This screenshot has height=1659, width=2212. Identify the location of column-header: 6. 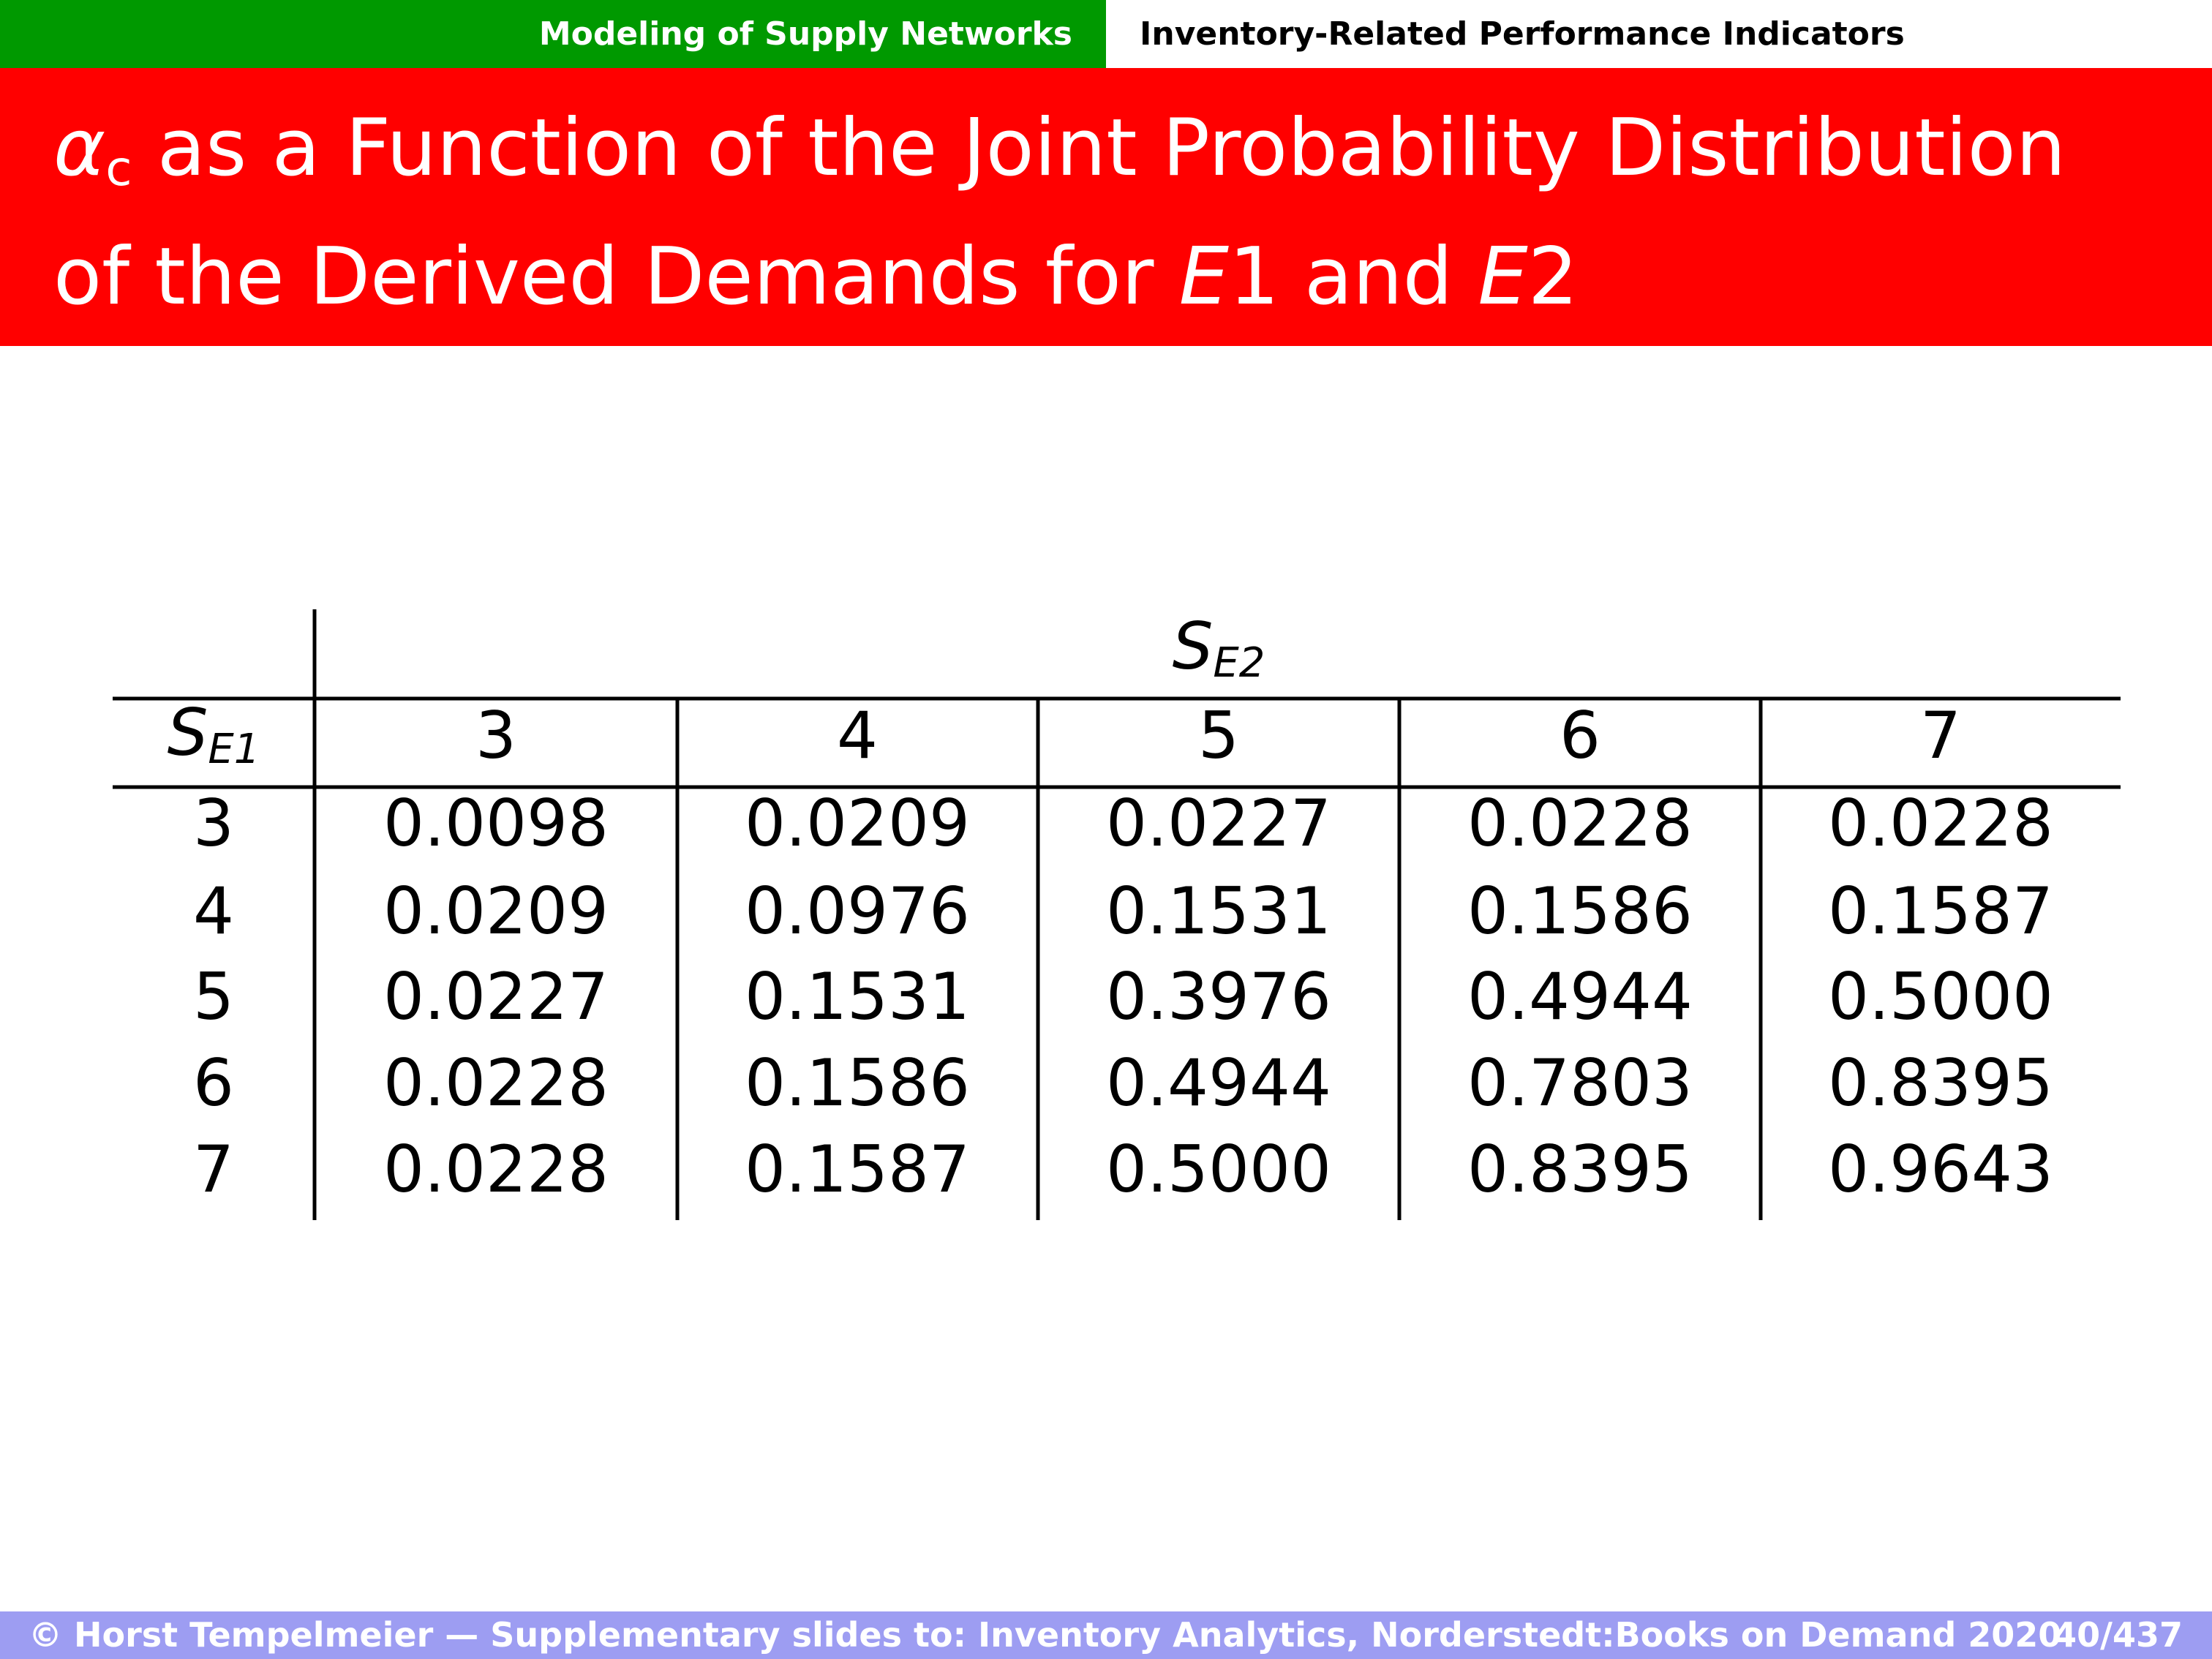
(1580, 735).